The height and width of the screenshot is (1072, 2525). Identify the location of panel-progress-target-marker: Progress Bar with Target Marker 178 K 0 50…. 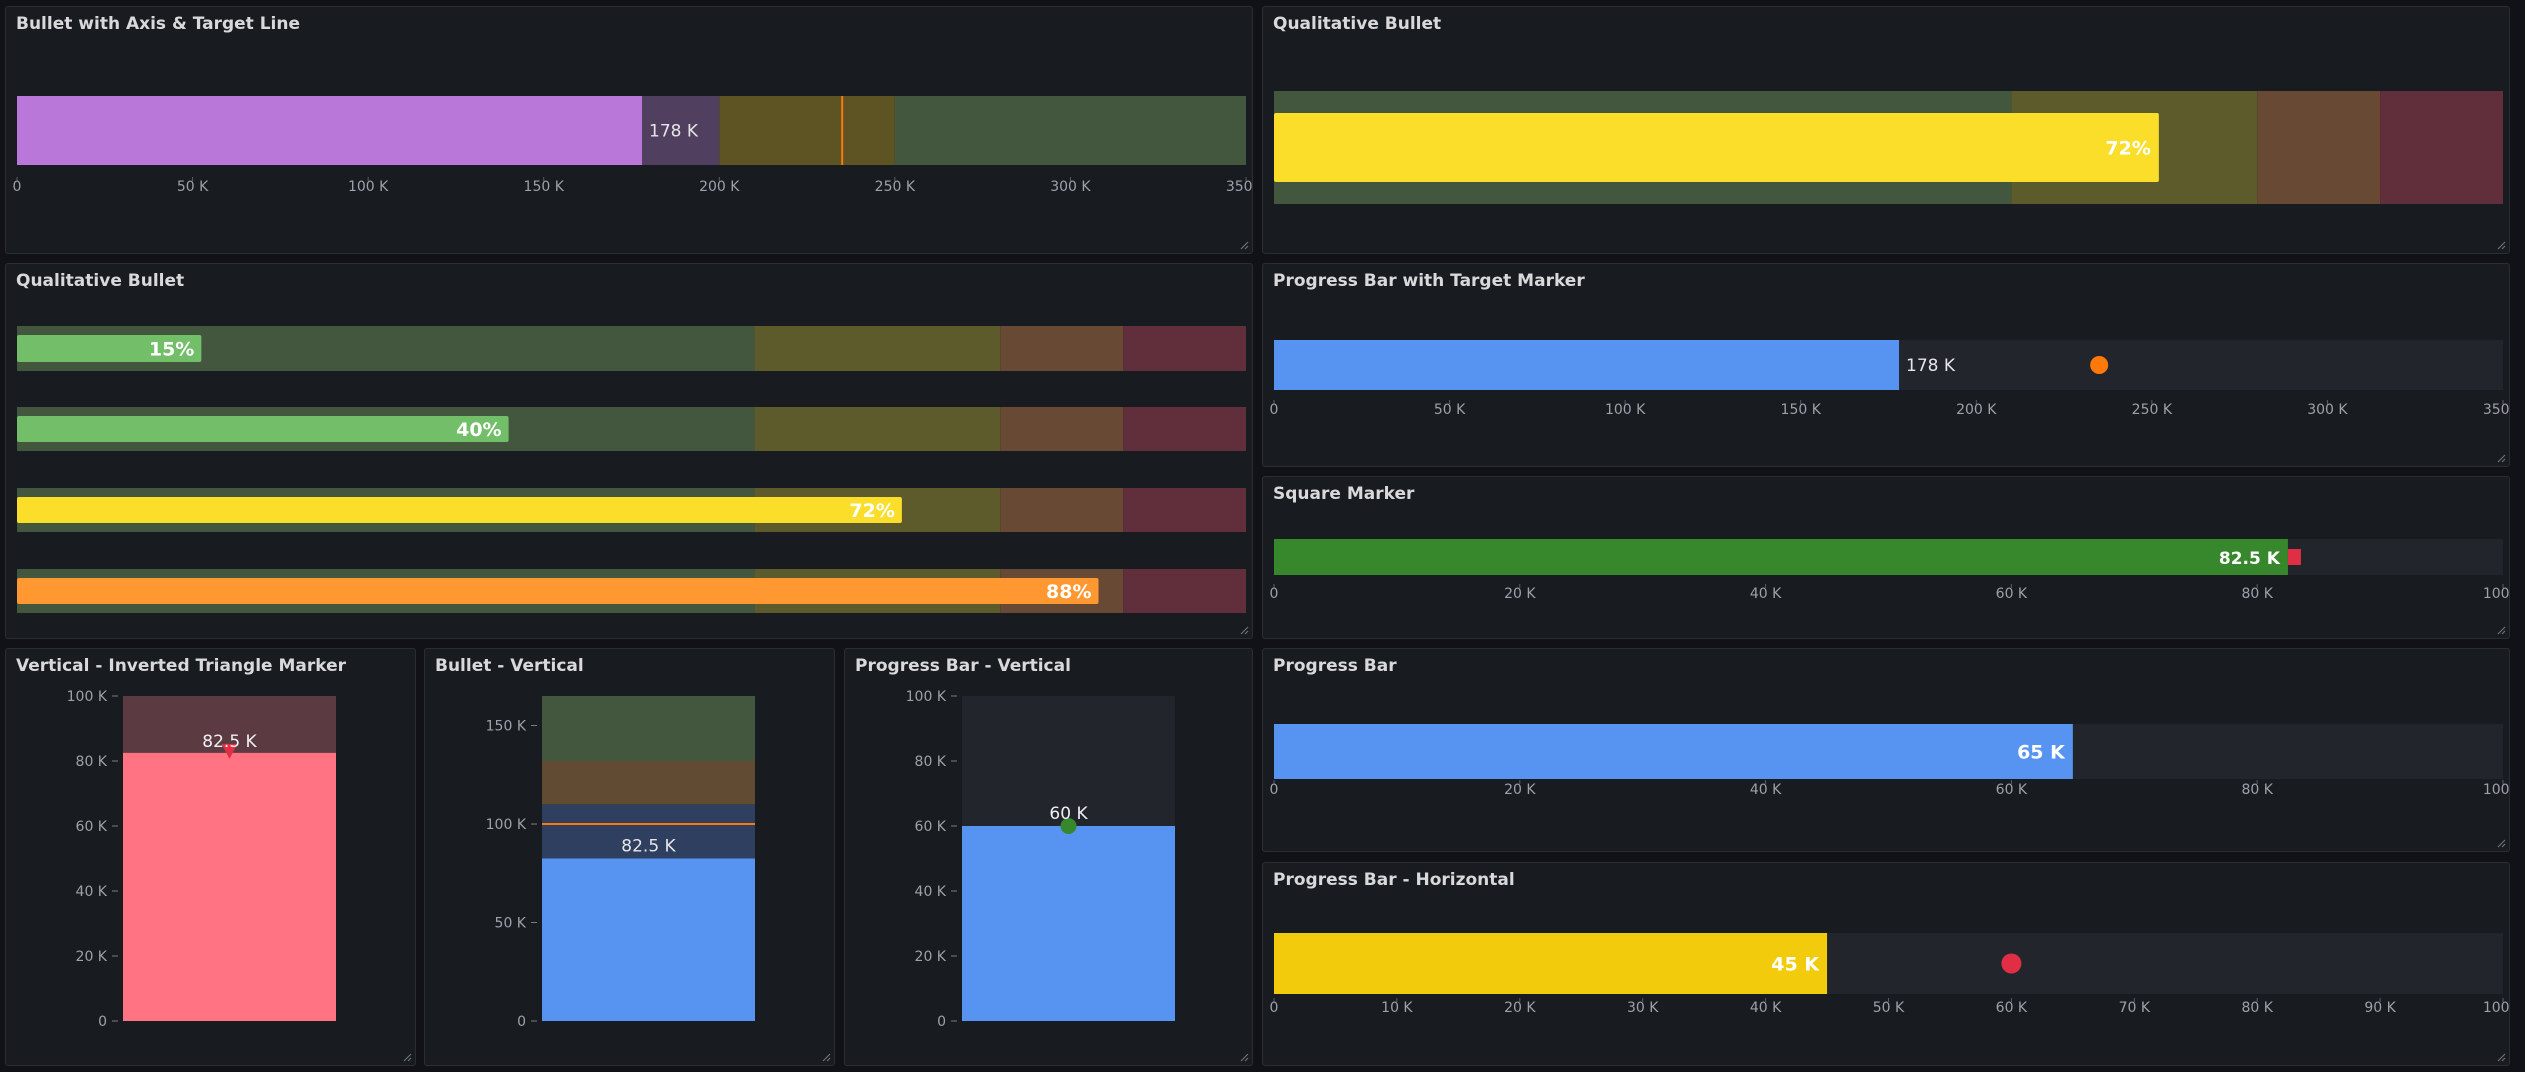
(1886, 365).